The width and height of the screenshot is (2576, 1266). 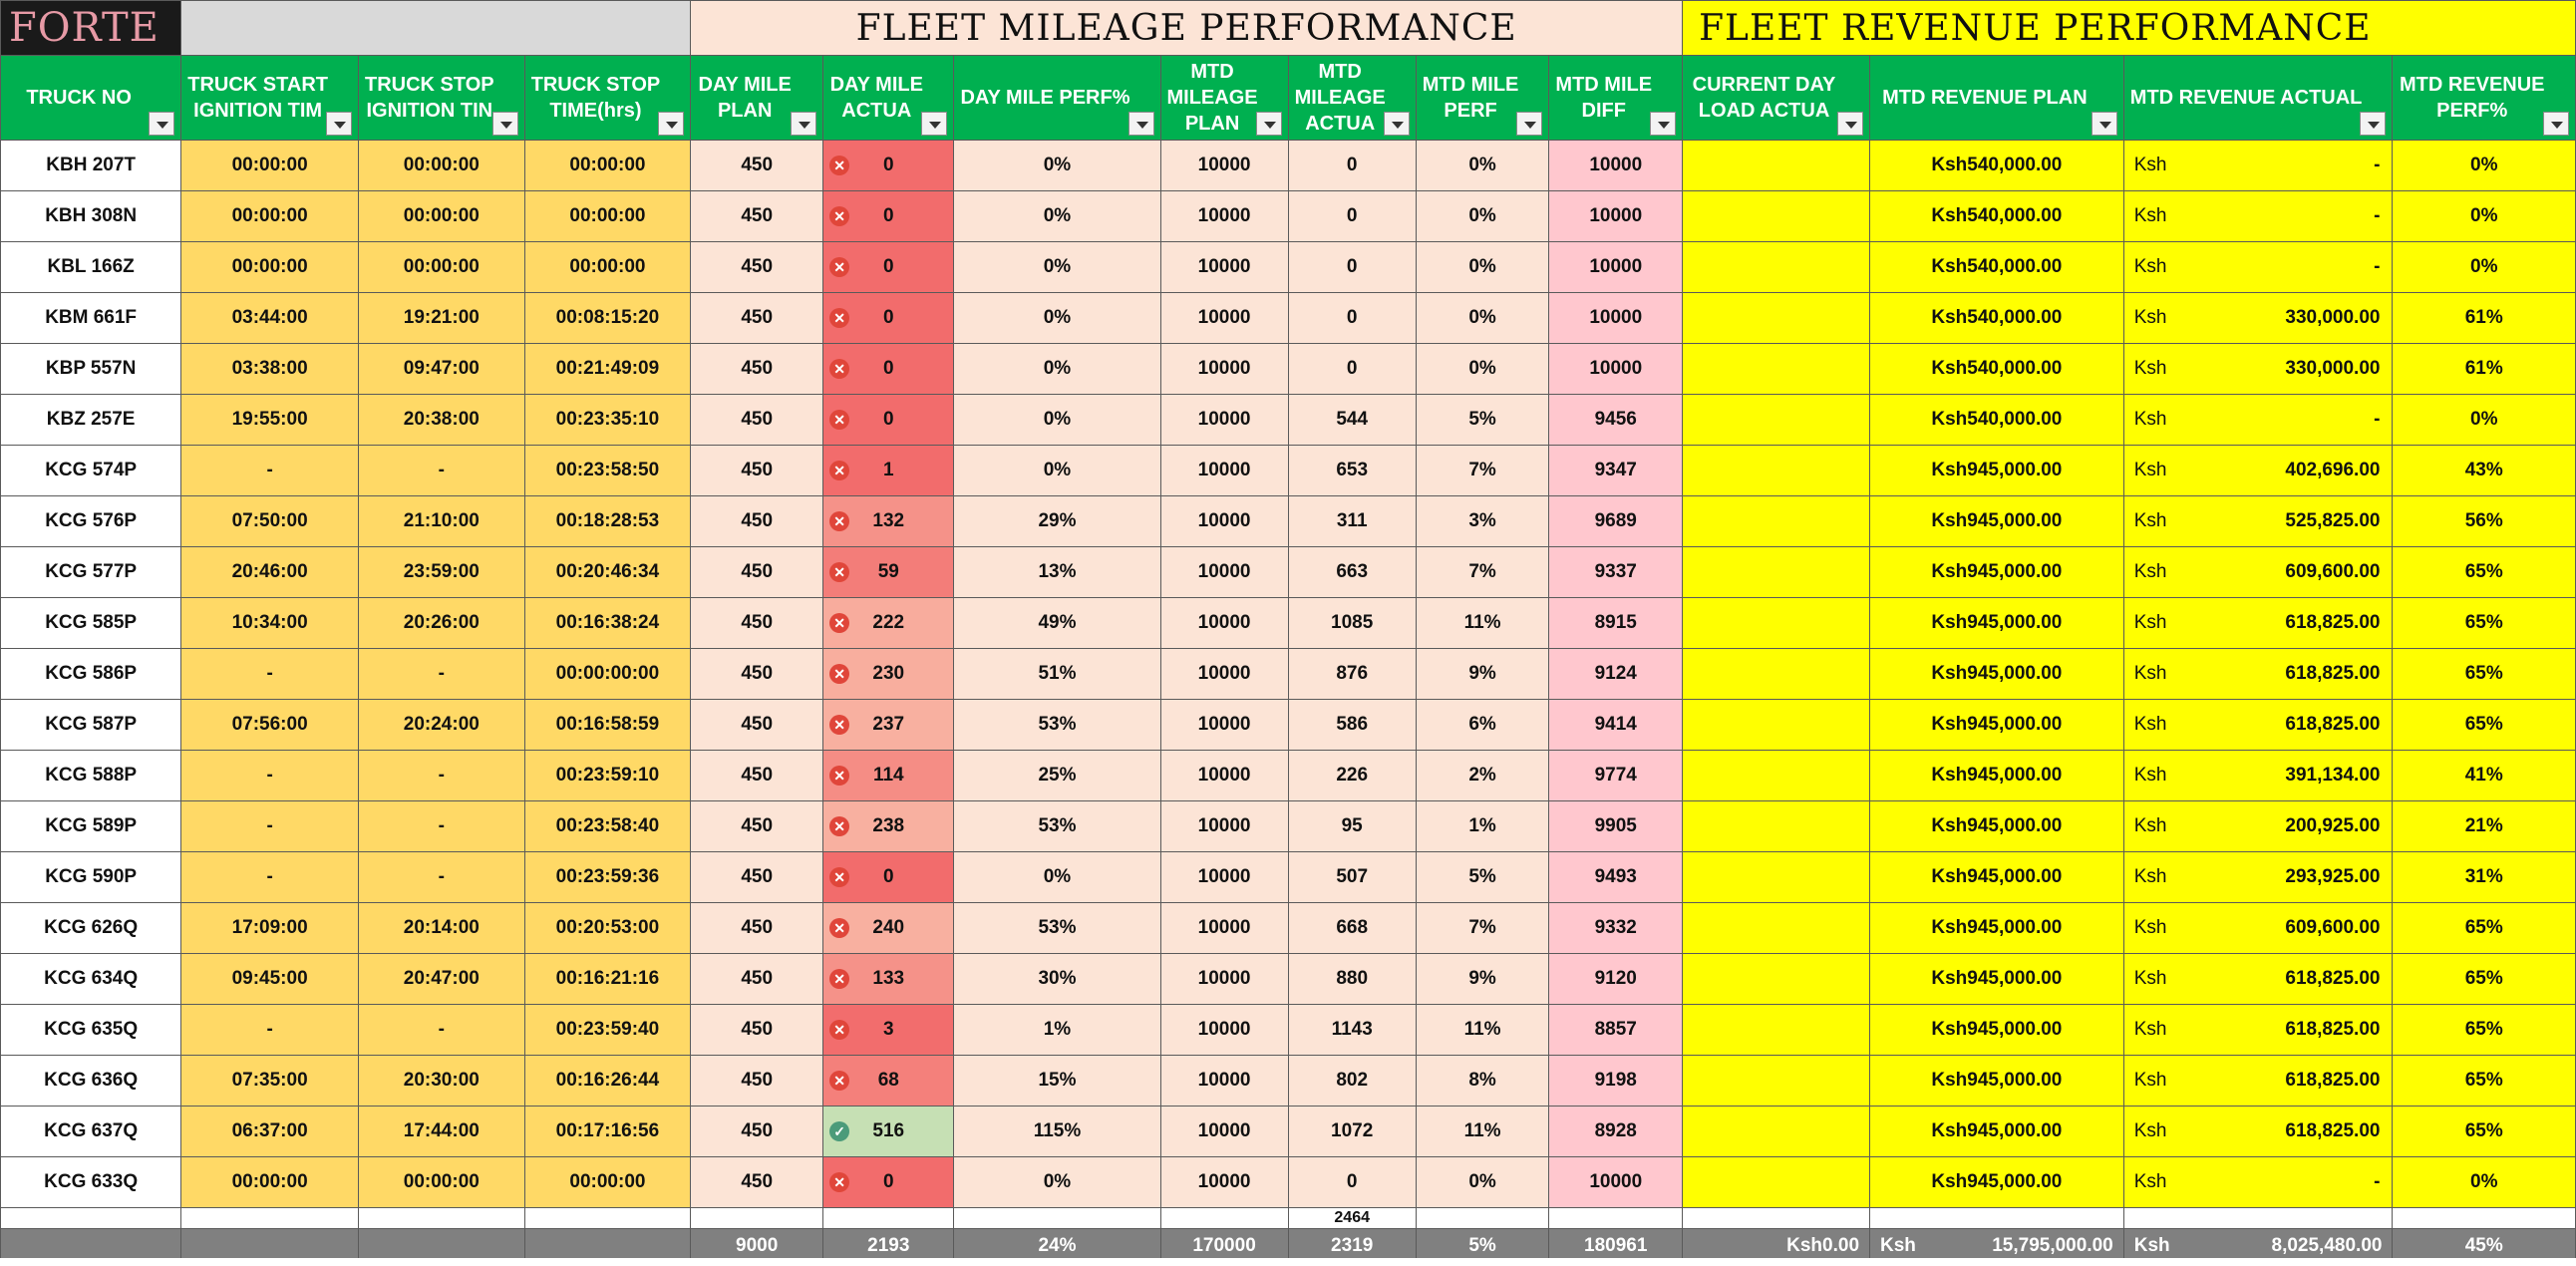 What do you see at coordinates (888, 1030) in the screenshot?
I see `day-mile-actual-value: ✕ 3` at bounding box center [888, 1030].